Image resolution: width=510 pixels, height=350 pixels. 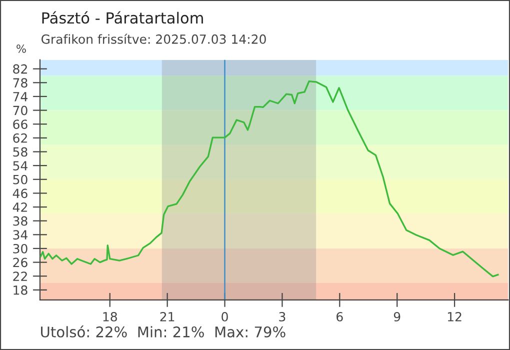 I want to click on text: Utolsó: 22% Min: 21% Max: 79%, so click(x=163, y=332).